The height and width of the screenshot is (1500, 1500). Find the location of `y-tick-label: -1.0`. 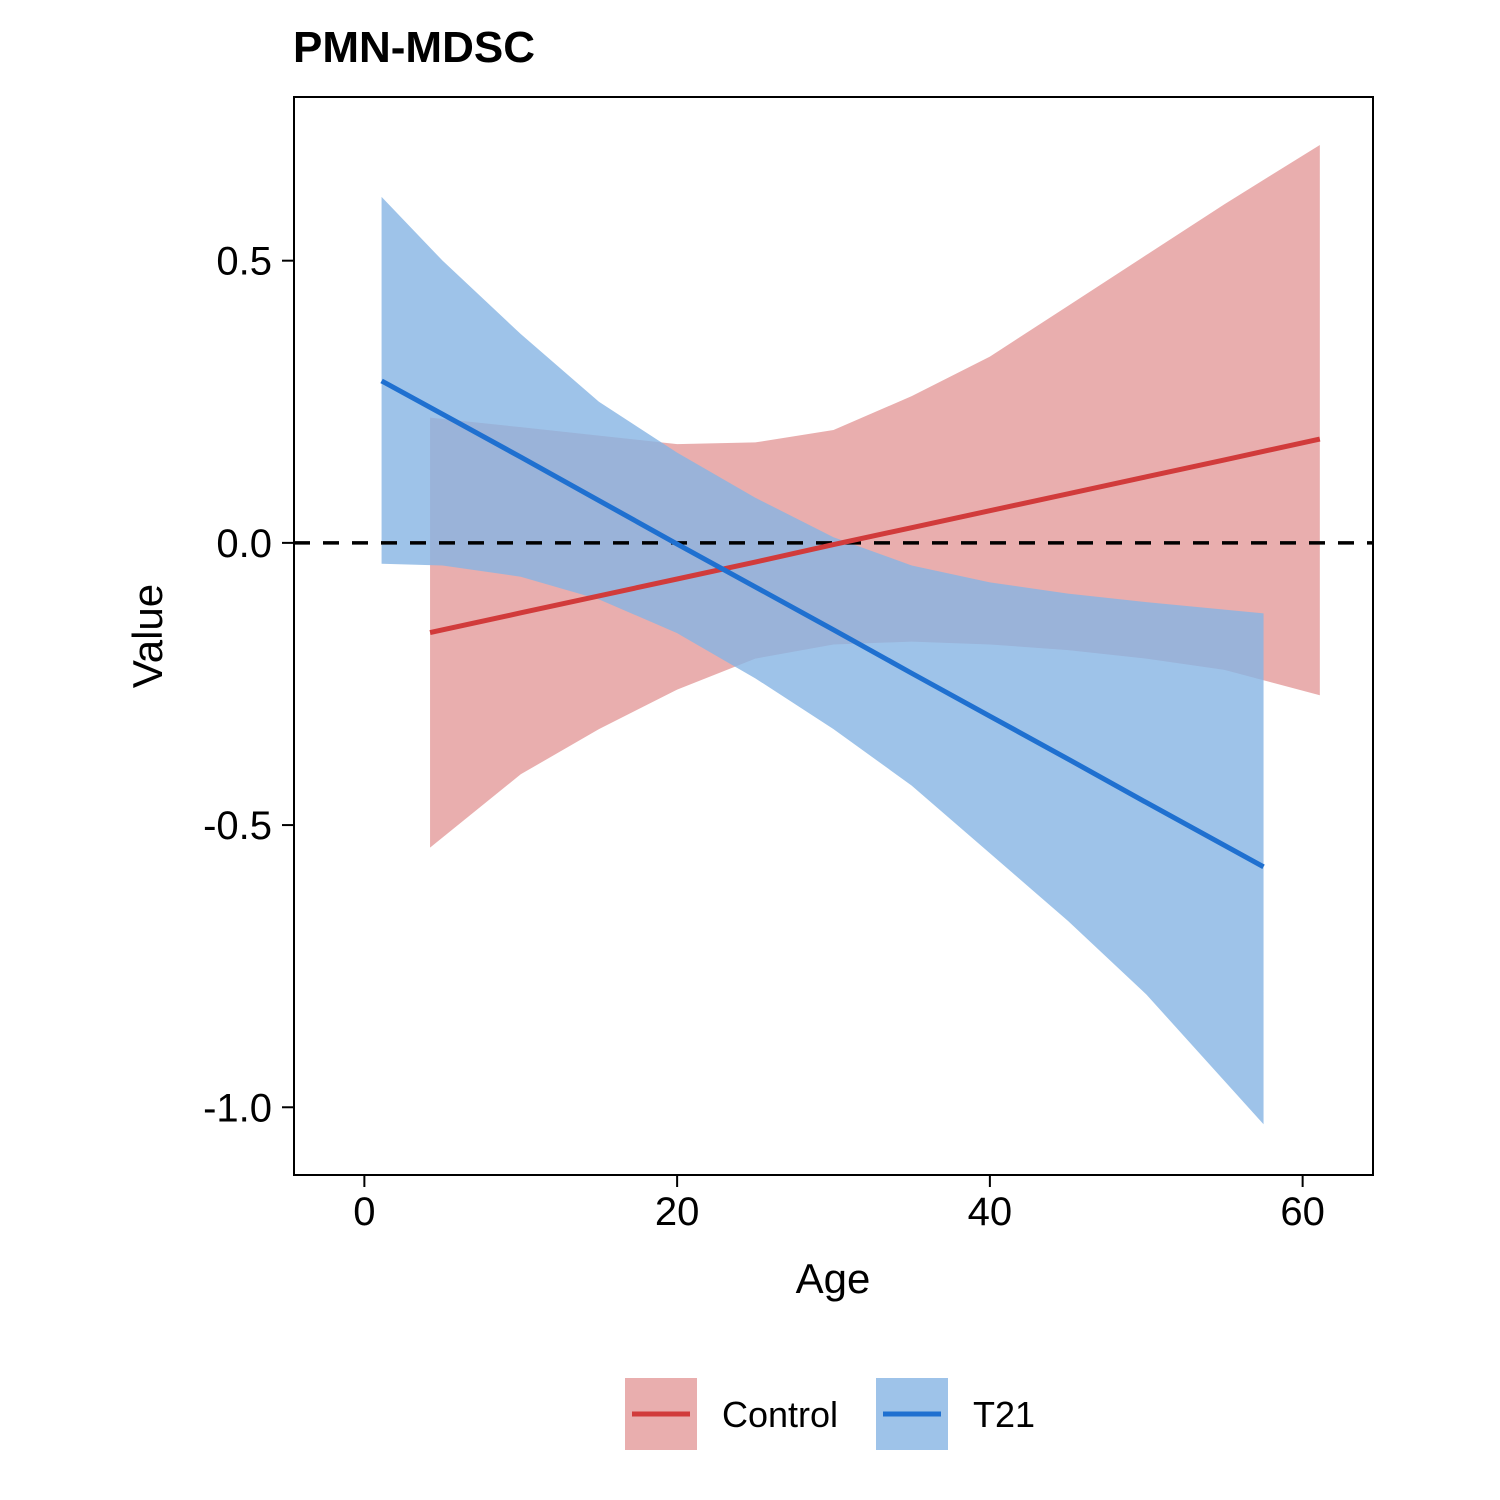

y-tick-label: -1.0 is located at coordinates (237, 1108).